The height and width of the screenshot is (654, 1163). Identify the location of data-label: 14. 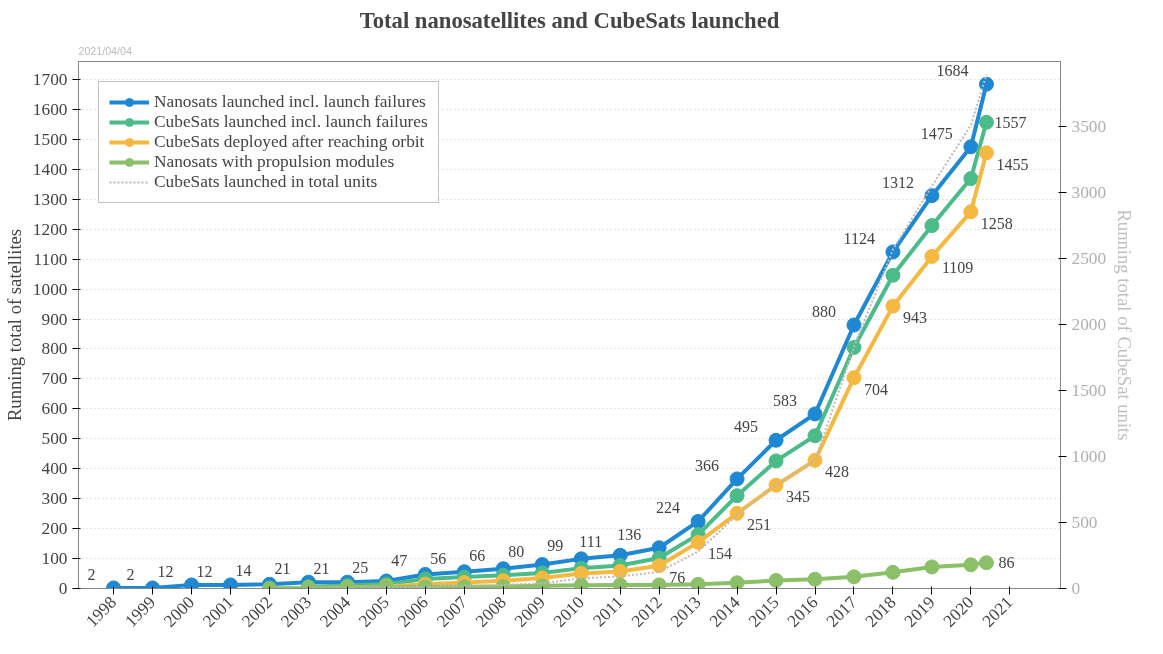
(243, 571).